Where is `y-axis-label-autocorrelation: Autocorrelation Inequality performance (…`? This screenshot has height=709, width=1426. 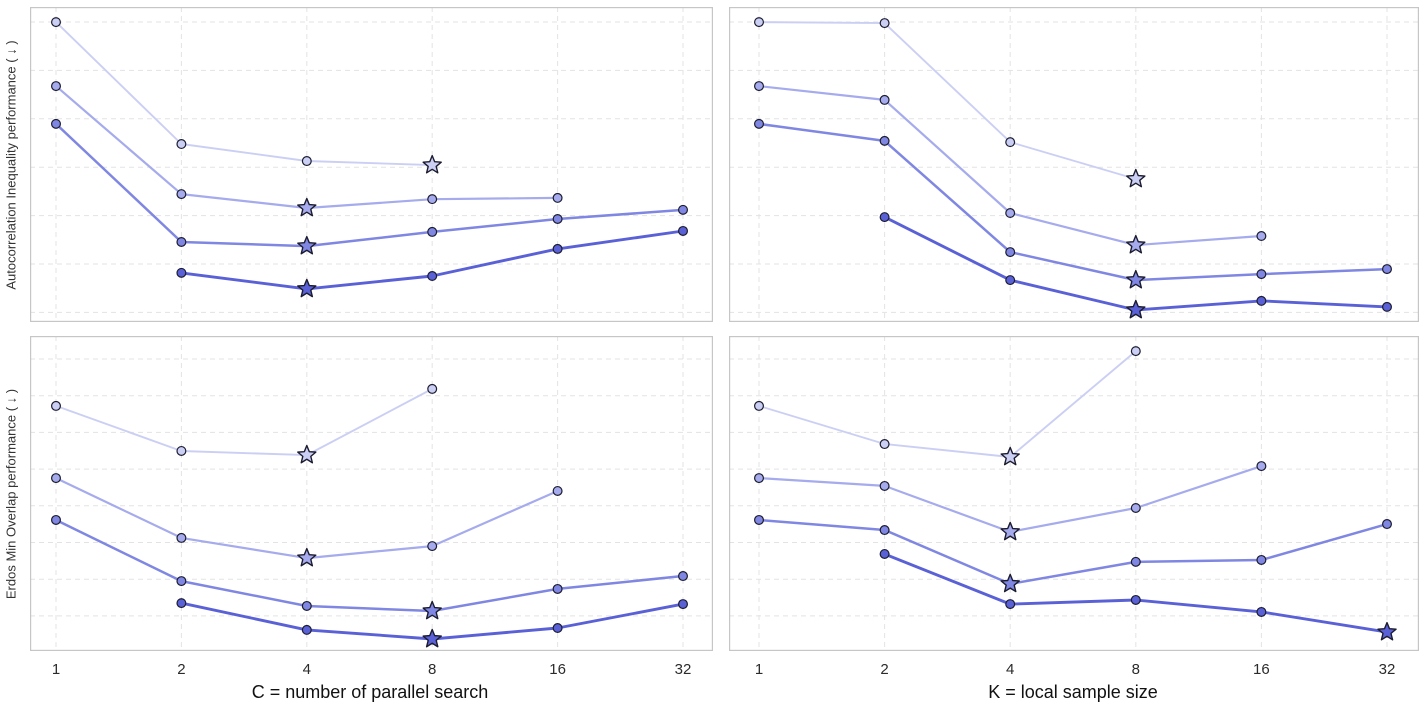
y-axis-label-autocorrelation: Autocorrelation Inequality performance (… is located at coordinates (11, 165).